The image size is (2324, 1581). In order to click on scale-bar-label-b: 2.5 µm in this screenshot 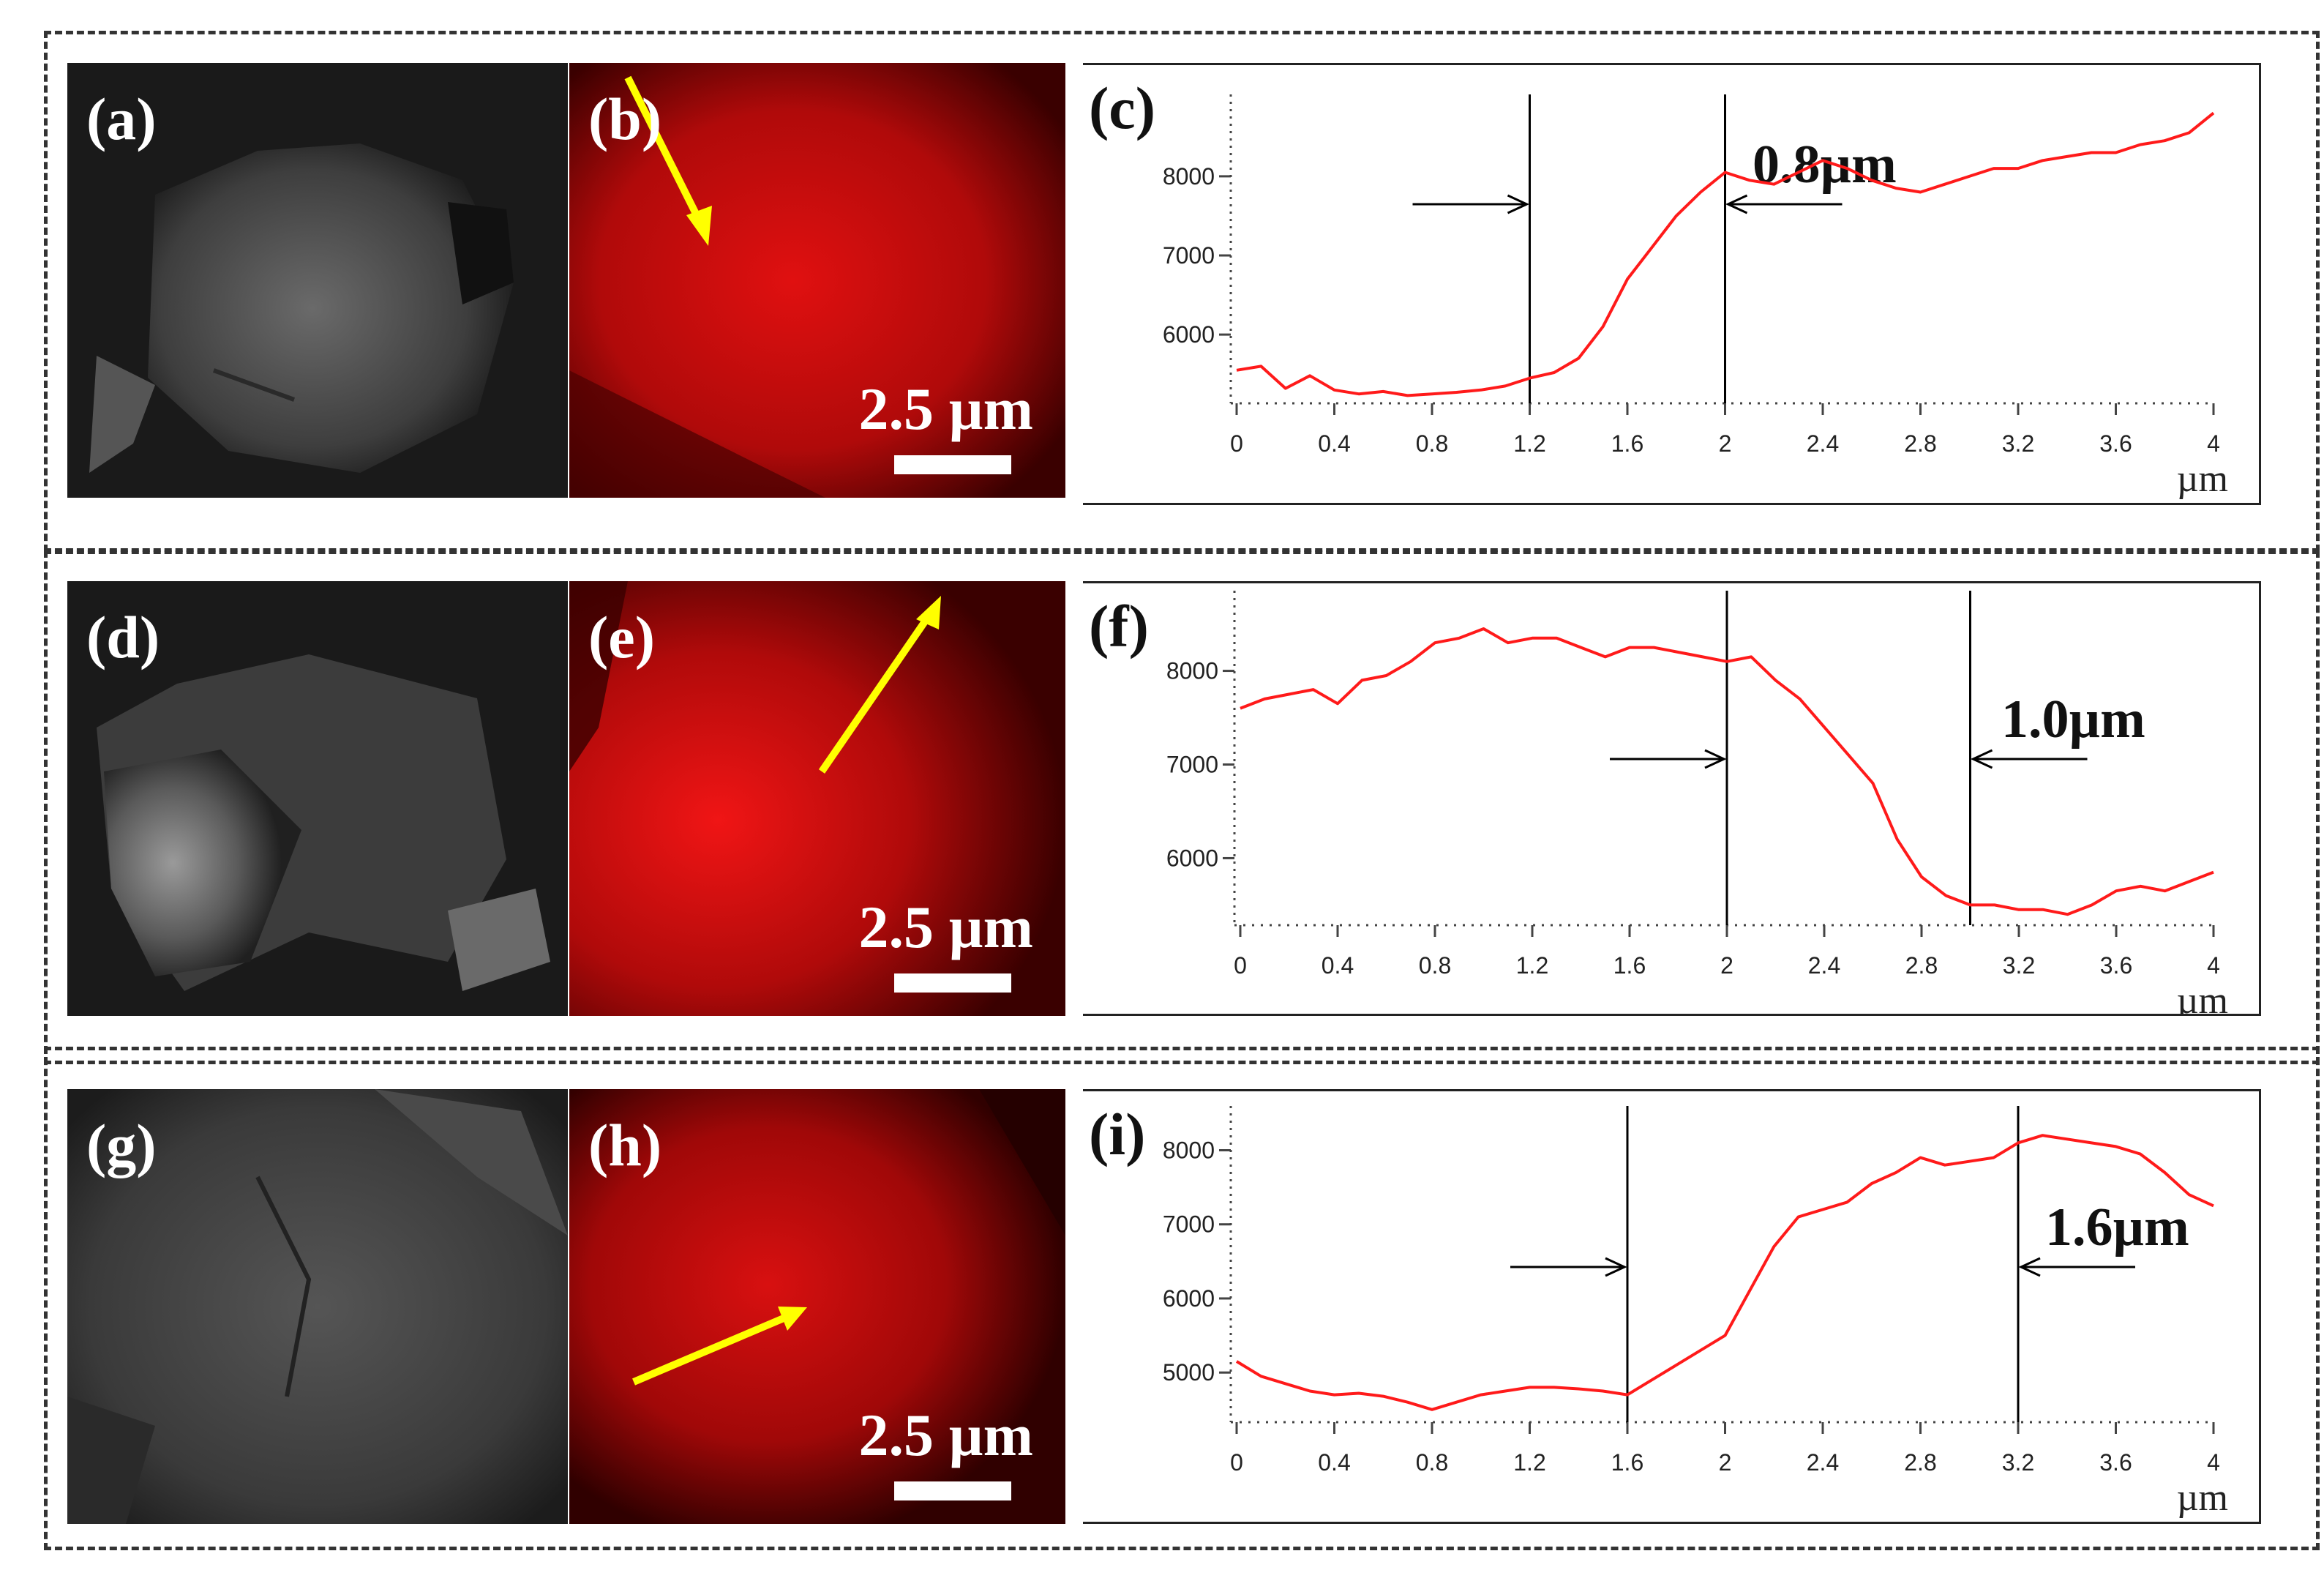, I will do `click(946, 408)`.